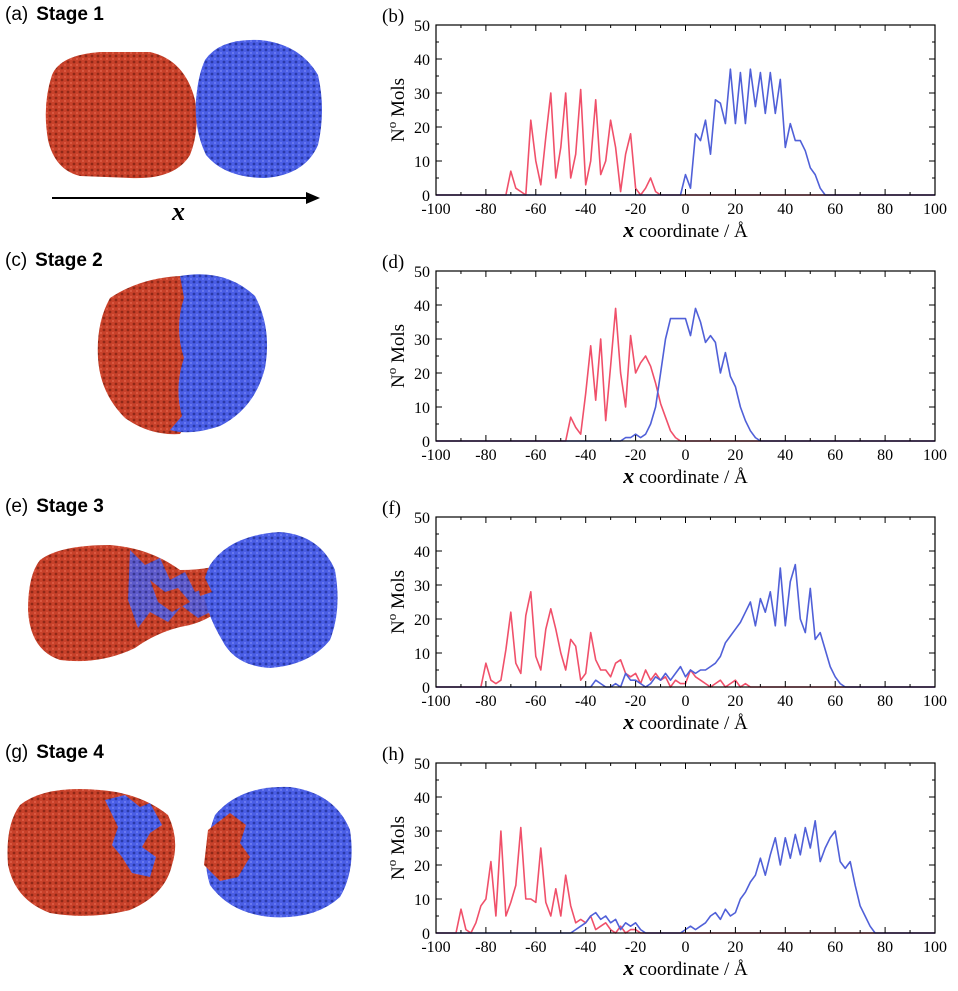  Describe the element at coordinates (17, 14) in the screenshot. I see `panel-a-letter: (a)` at that location.